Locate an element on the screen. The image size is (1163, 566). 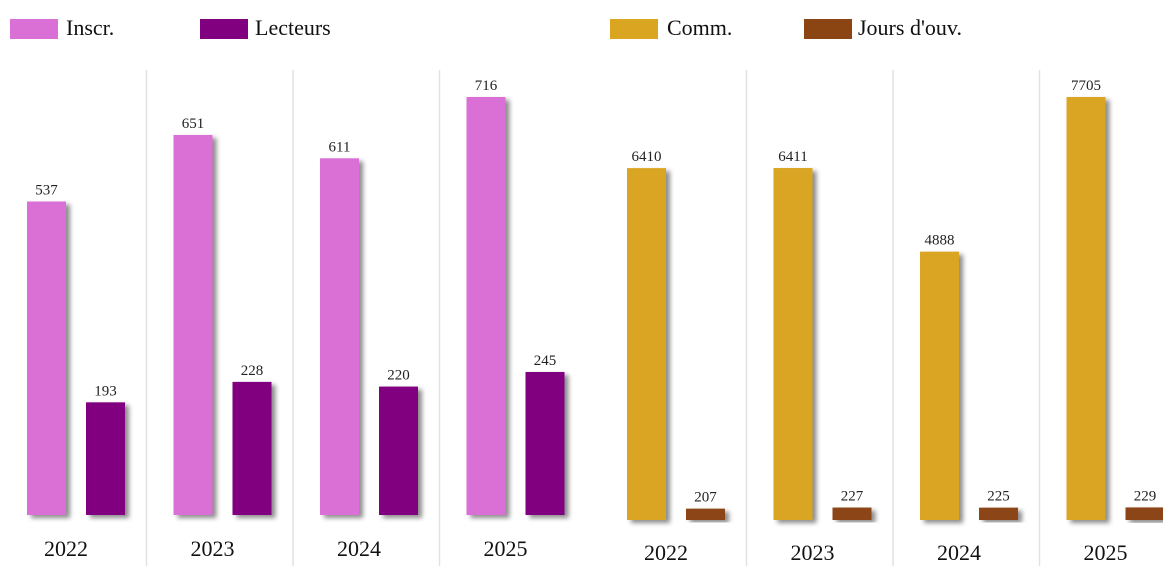
value-label: 651 is located at coordinates (193, 124).